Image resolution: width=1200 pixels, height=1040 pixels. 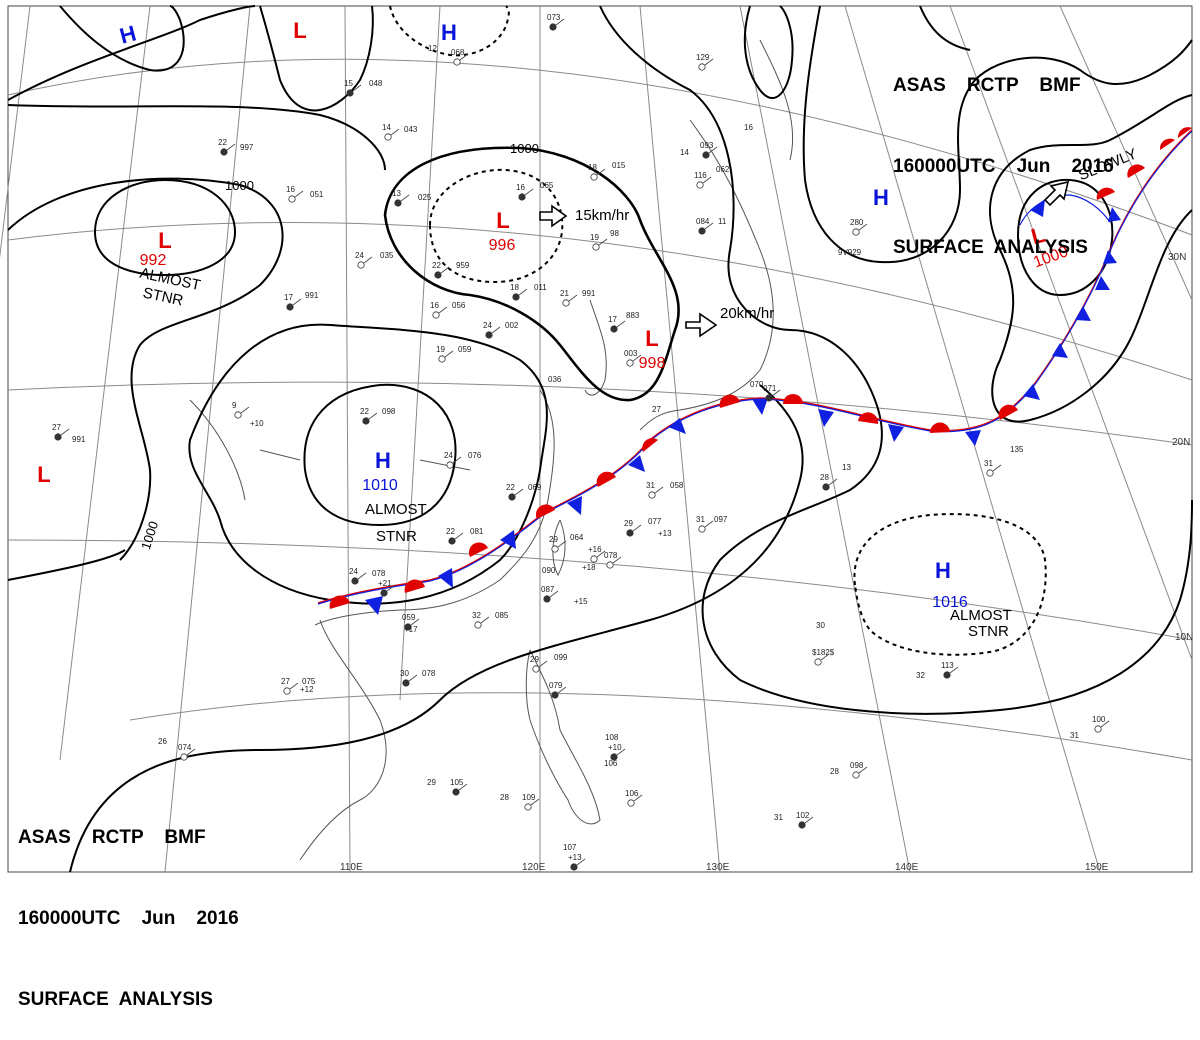 What do you see at coordinates (612, 319) in the screenshot?
I see `station-obs-value: 17` at bounding box center [612, 319].